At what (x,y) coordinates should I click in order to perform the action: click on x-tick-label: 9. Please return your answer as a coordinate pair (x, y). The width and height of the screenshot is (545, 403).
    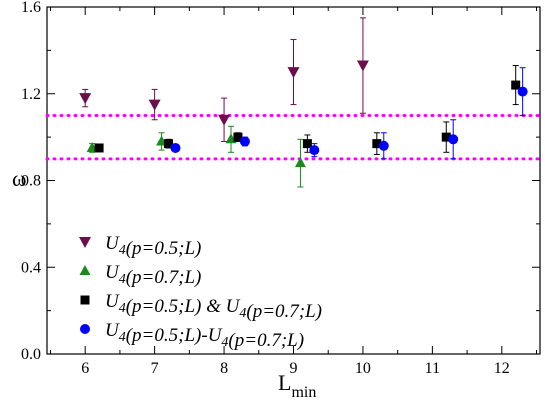
    Looking at the image, I should click on (294, 368).